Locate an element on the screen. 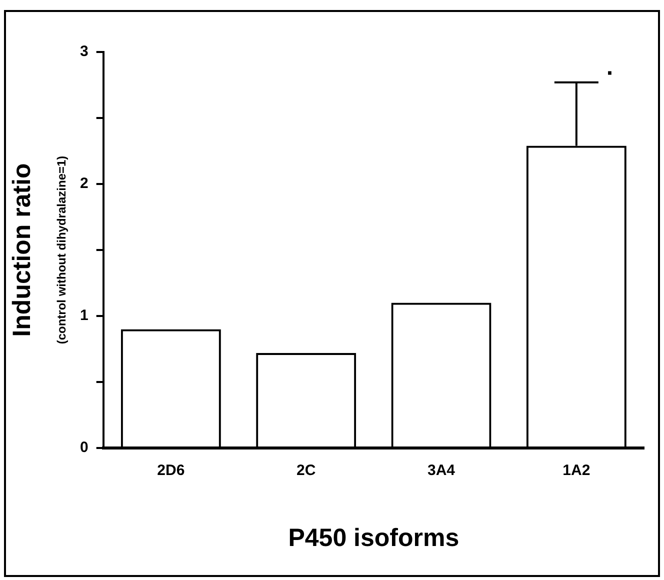 This screenshot has height=580, width=664. x-tick-label: 2D6 is located at coordinates (171, 471).